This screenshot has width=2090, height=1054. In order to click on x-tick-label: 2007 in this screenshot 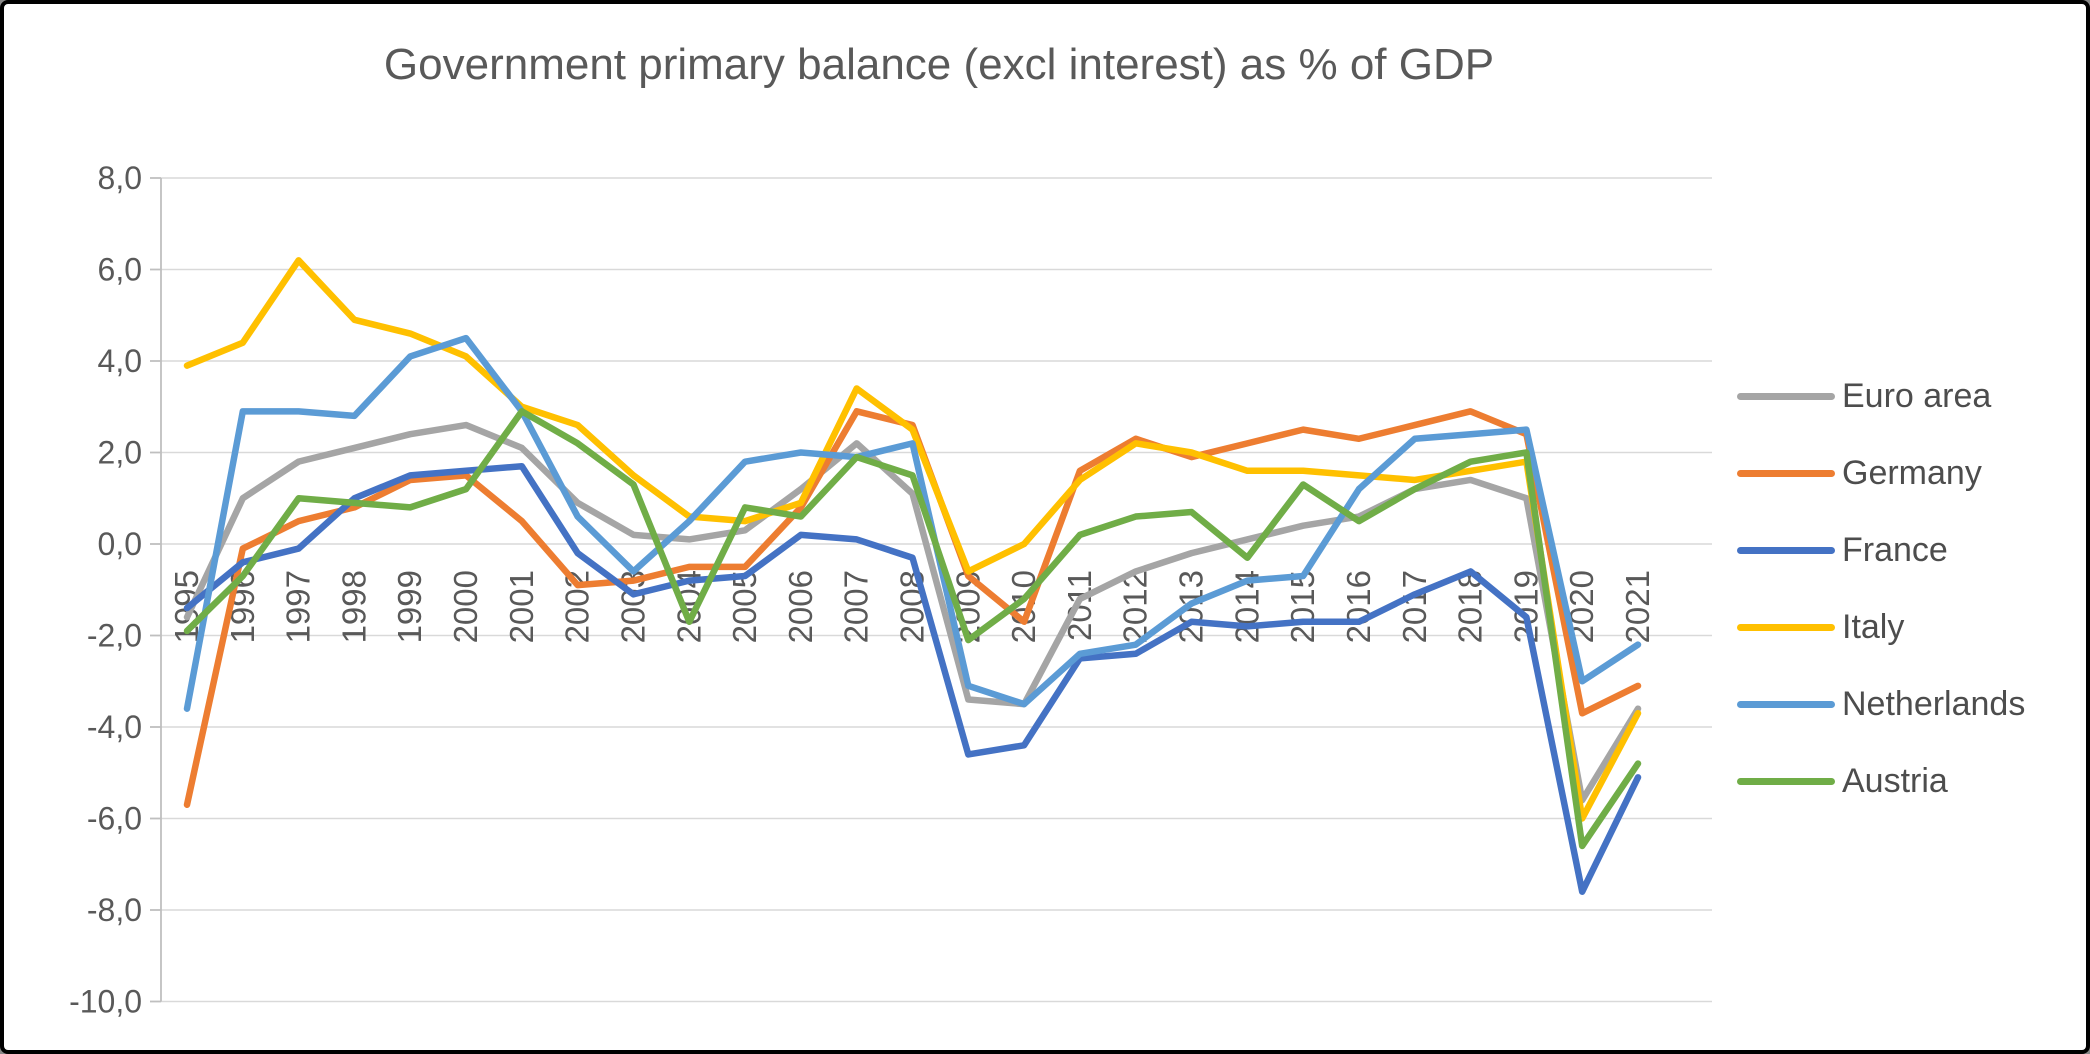, I will do `click(856, 606)`.